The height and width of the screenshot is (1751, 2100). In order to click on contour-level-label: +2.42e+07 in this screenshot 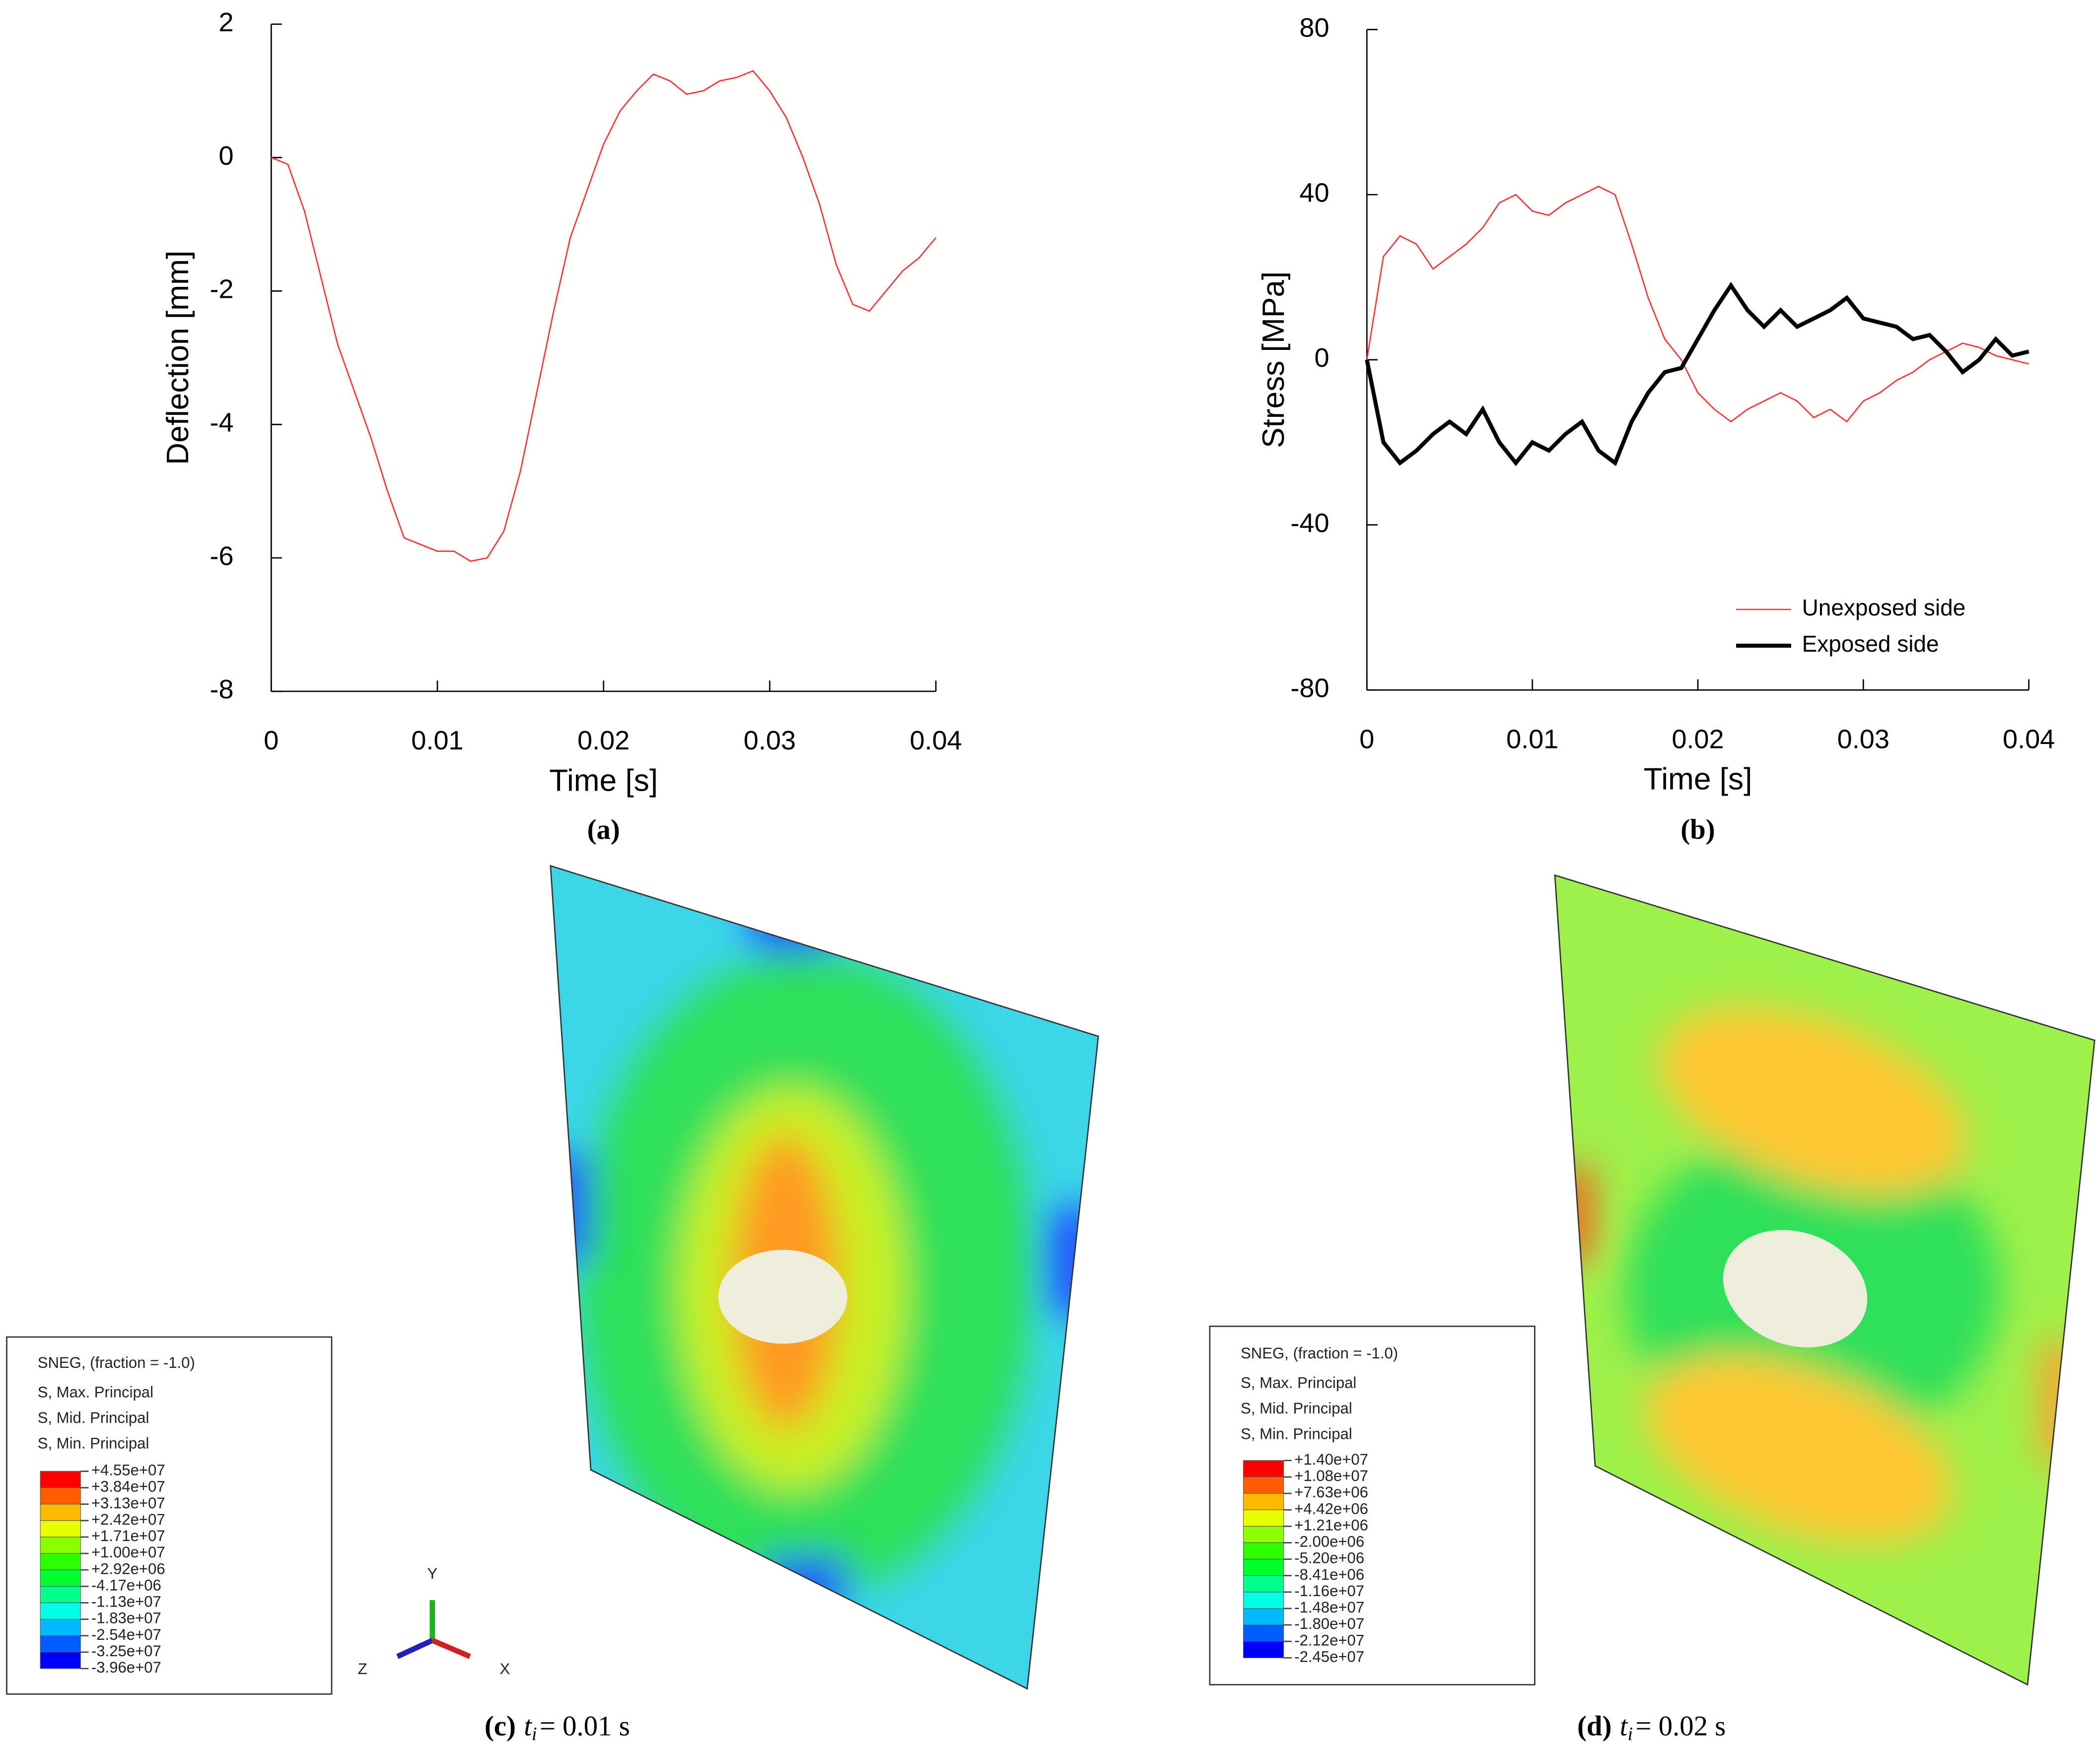, I will do `click(128, 1520)`.